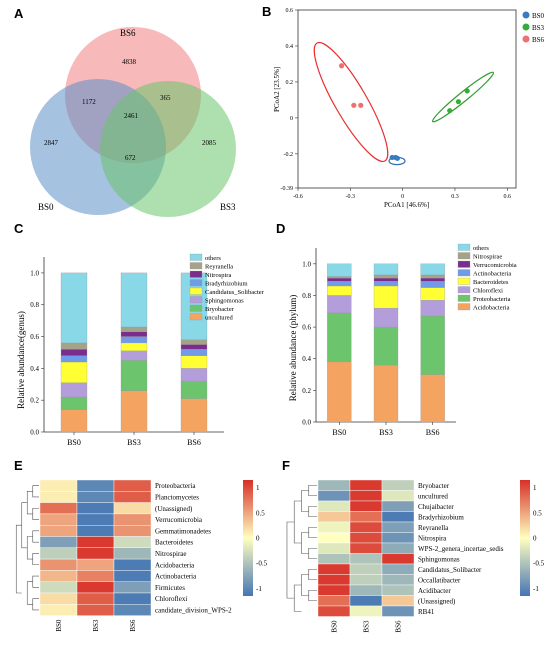  Describe the element at coordinates (434, 591) in the screenshot. I see `f-row-label: Acidibacter` at that location.